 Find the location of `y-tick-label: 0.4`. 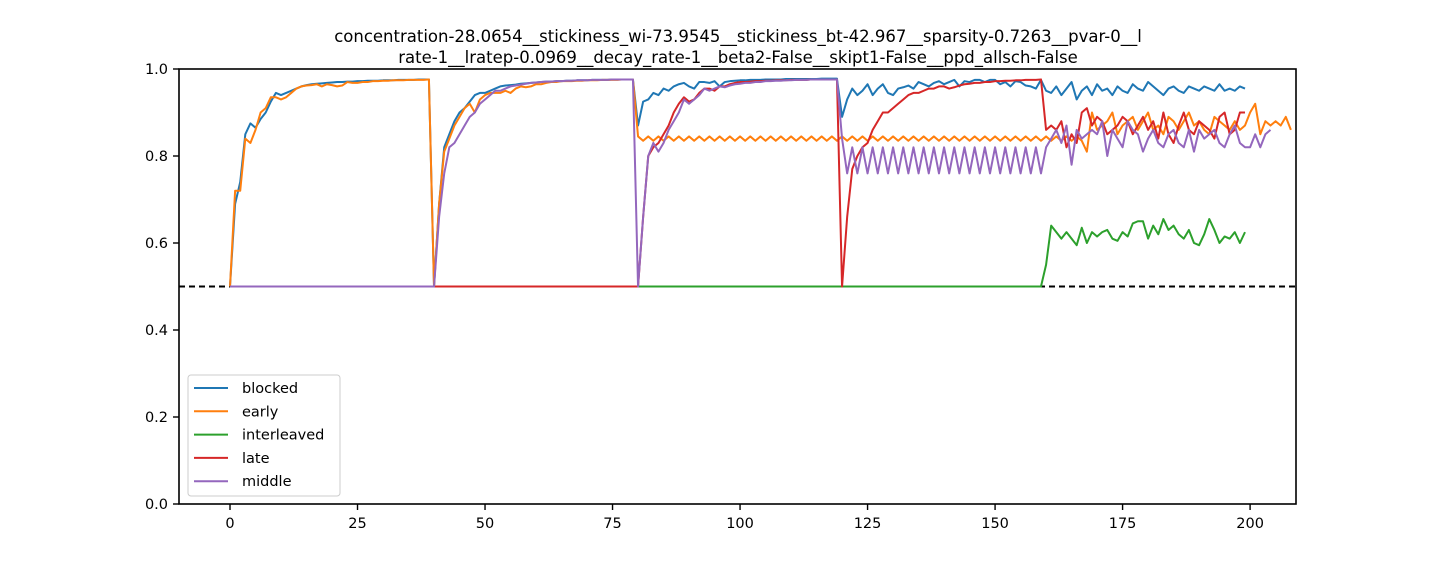

y-tick-label: 0.4 is located at coordinates (156, 331).